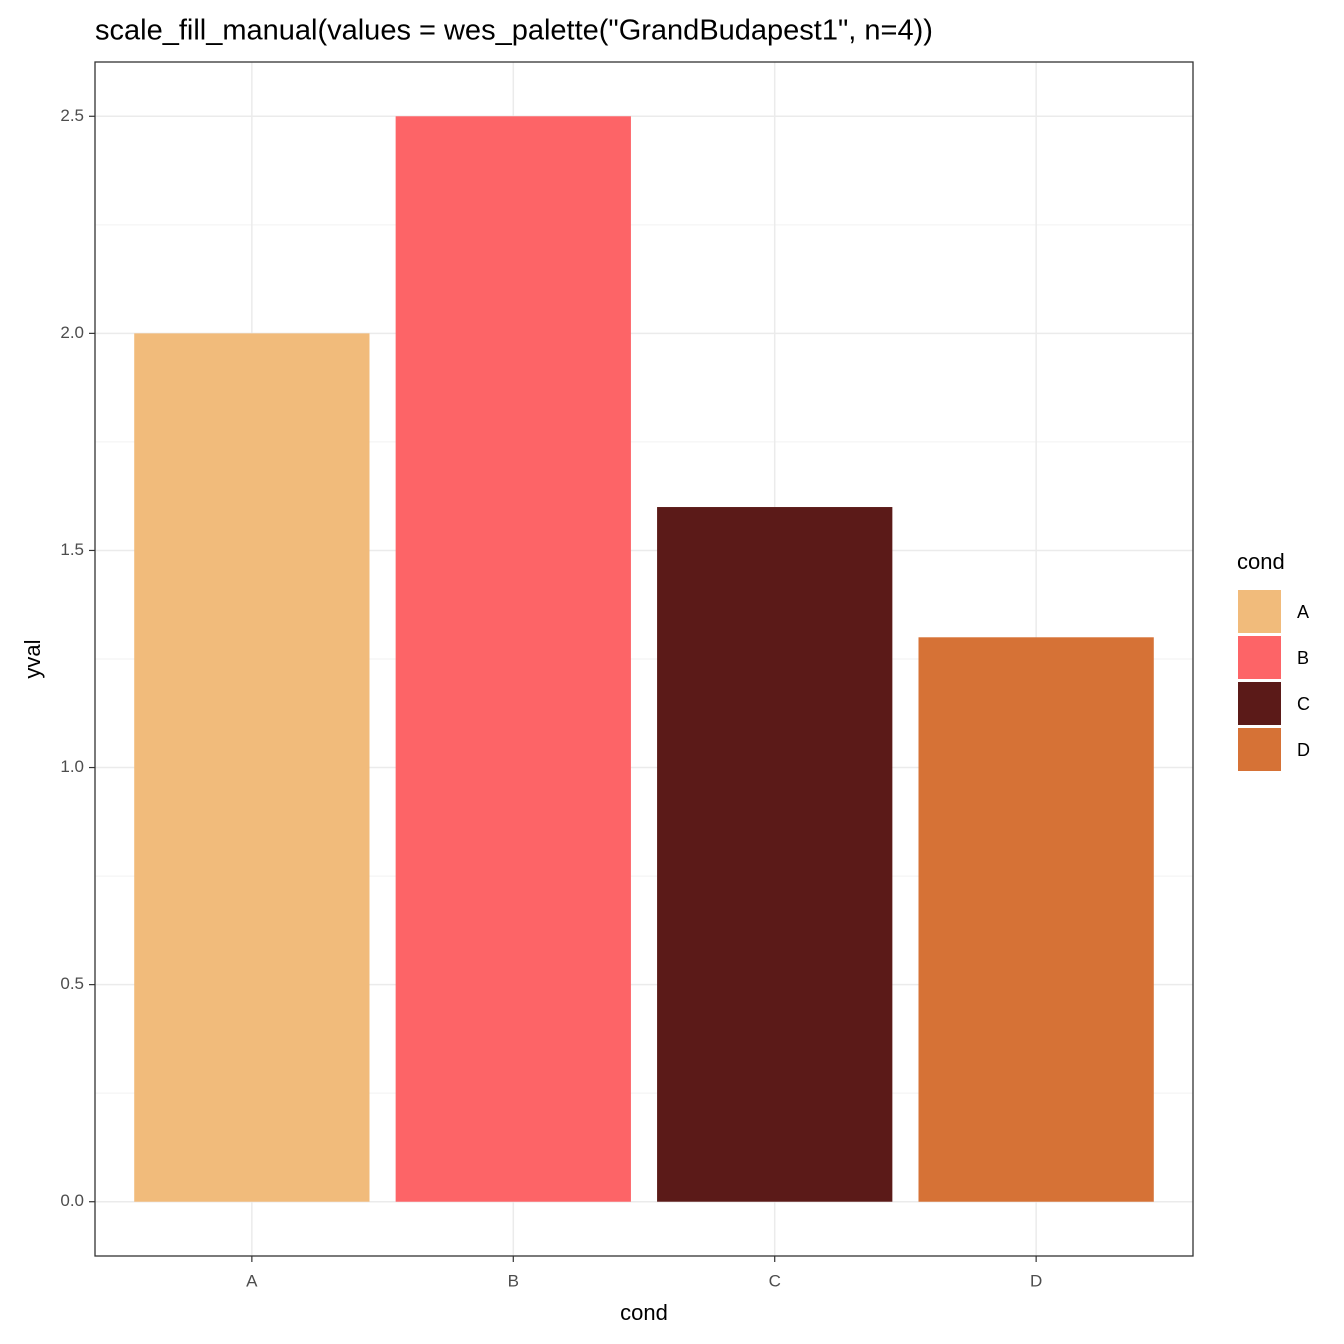 This screenshot has height=1344, width=1344. Describe the element at coordinates (252, 1280) in the screenshot. I see `x-tick-label: A` at that location.